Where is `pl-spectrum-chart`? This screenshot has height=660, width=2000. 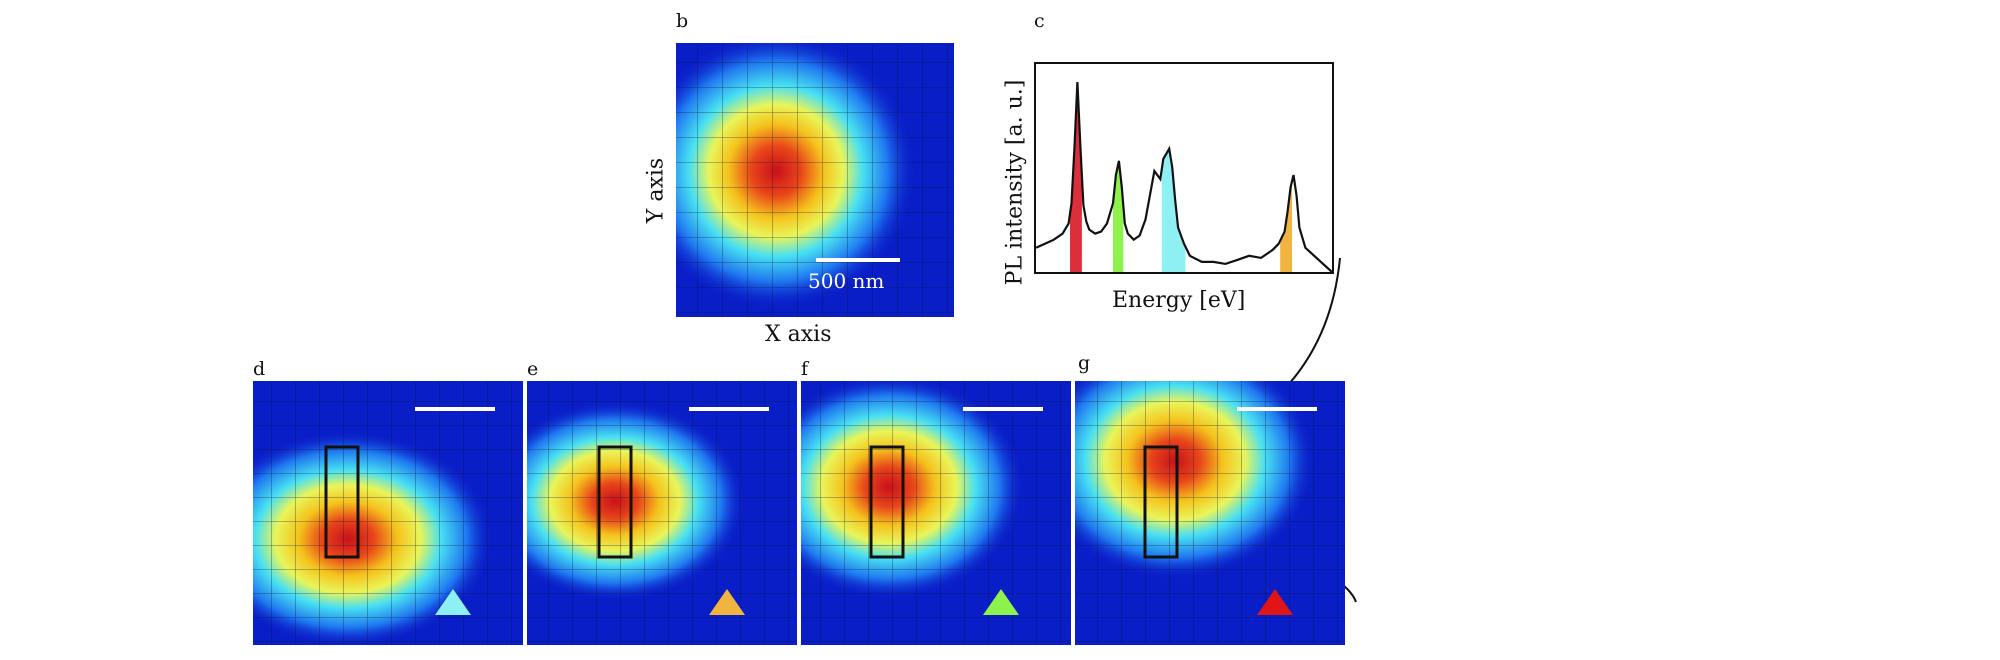
pl-spectrum-chart is located at coordinates (1184, 168).